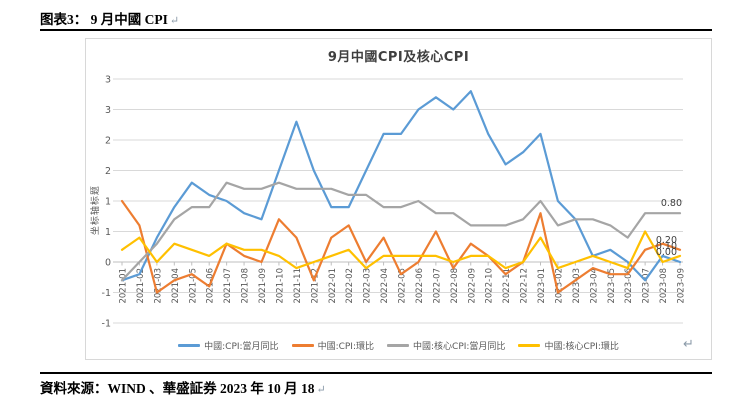  What do you see at coordinates (177, 388) in the screenshot?
I see `source-note-text: 資料來源：WIND 、華盛証券 2023 年 10 月 18` at bounding box center [177, 388].